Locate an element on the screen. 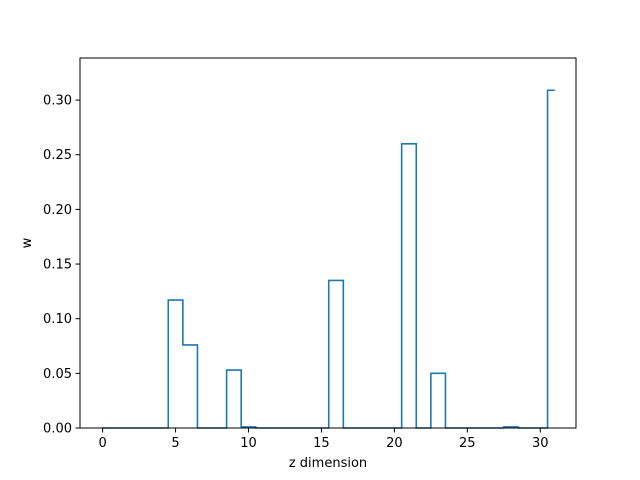  x-axis-label: z dimension is located at coordinates (328, 463).